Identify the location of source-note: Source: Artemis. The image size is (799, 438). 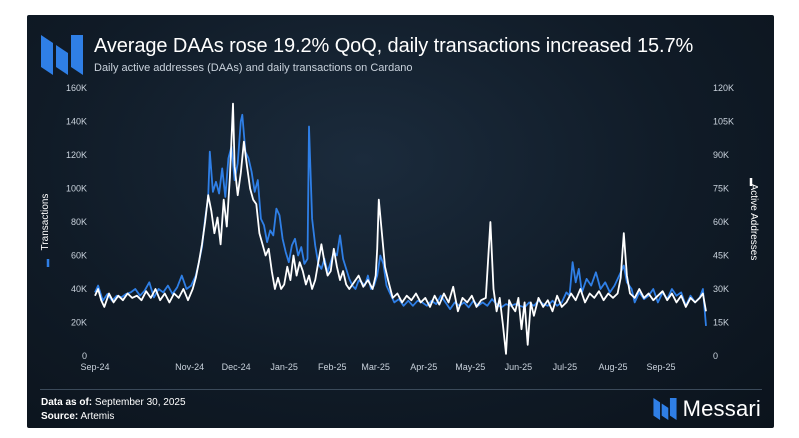
(78, 416).